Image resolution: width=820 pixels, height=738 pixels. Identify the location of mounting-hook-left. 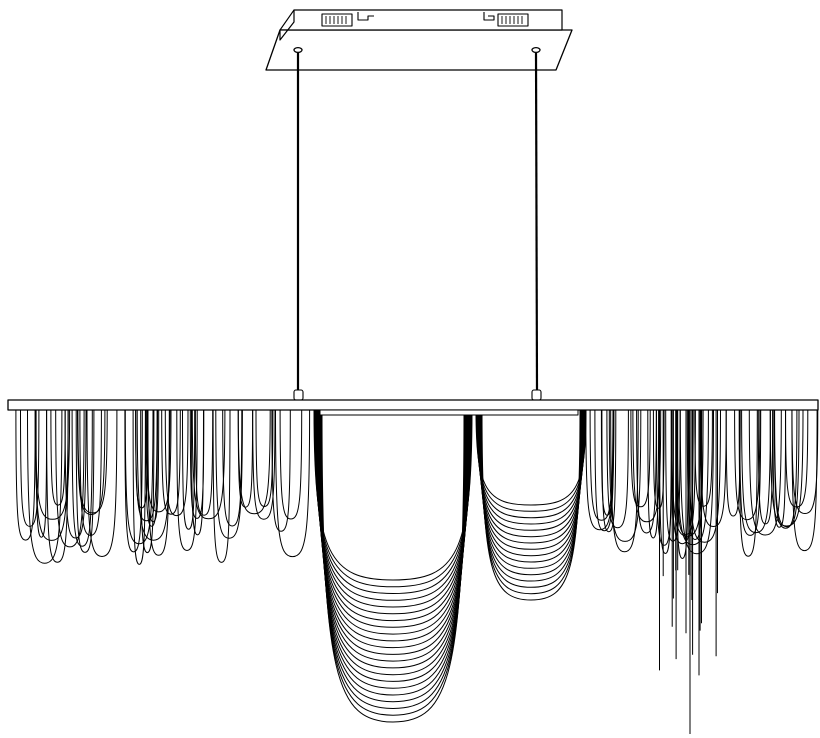
(365, 16).